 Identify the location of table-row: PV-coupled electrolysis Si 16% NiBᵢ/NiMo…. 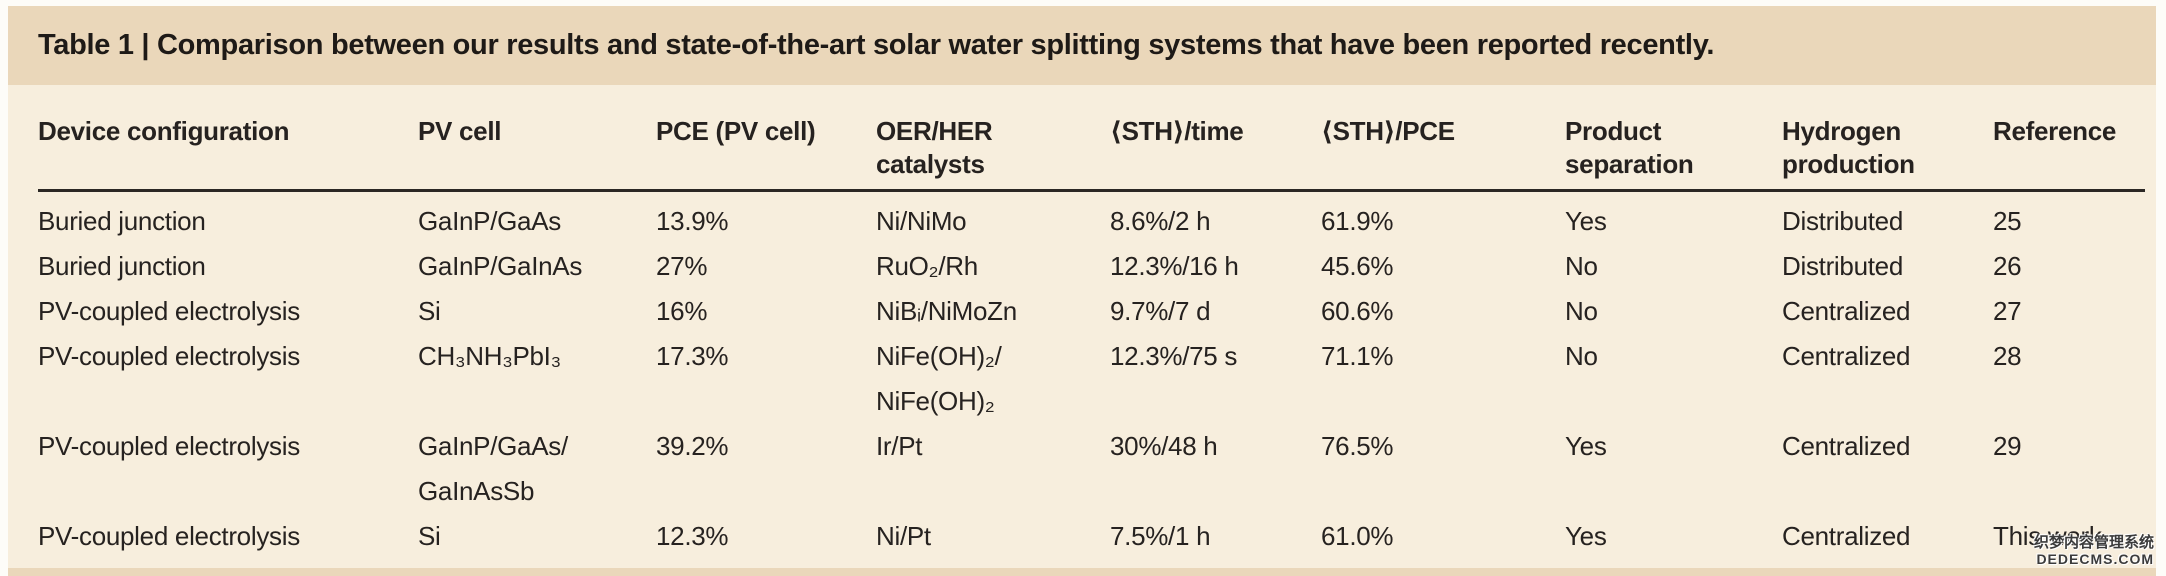
(1091, 311).